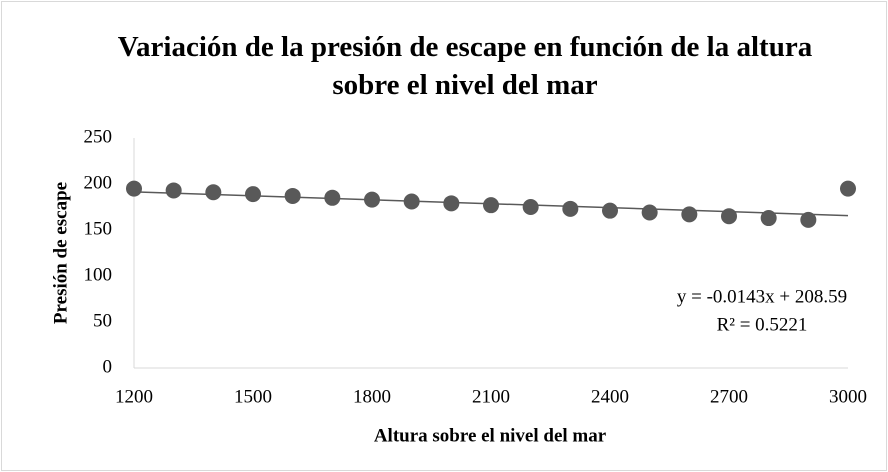 The width and height of the screenshot is (888, 472). Describe the element at coordinates (848, 396) in the screenshot. I see `x-tick-label: 3000` at that location.